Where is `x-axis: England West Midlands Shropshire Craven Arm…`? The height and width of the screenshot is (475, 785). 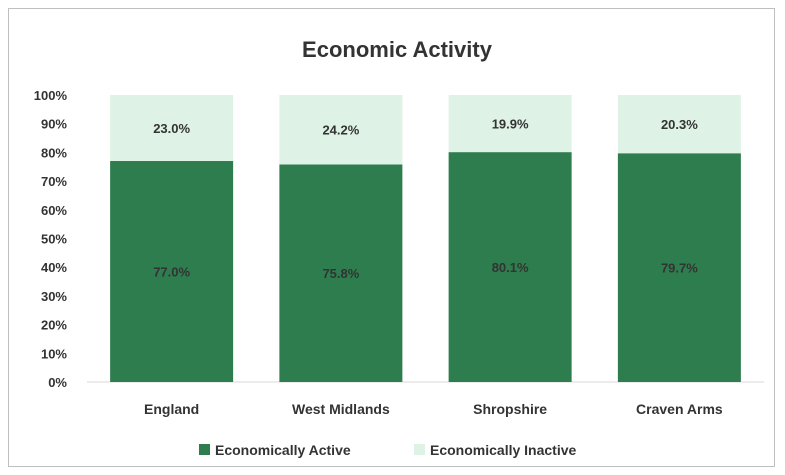 x-axis: England West Midlands Shropshire Craven Arm… is located at coordinates (433, 409).